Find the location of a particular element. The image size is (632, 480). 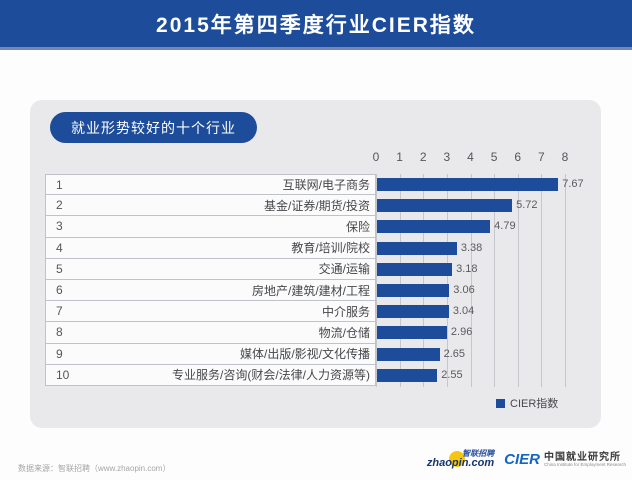

category-cell: 10 专业服务/咨询(财会/法律/人力资源等) is located at coordinates (210, 375).